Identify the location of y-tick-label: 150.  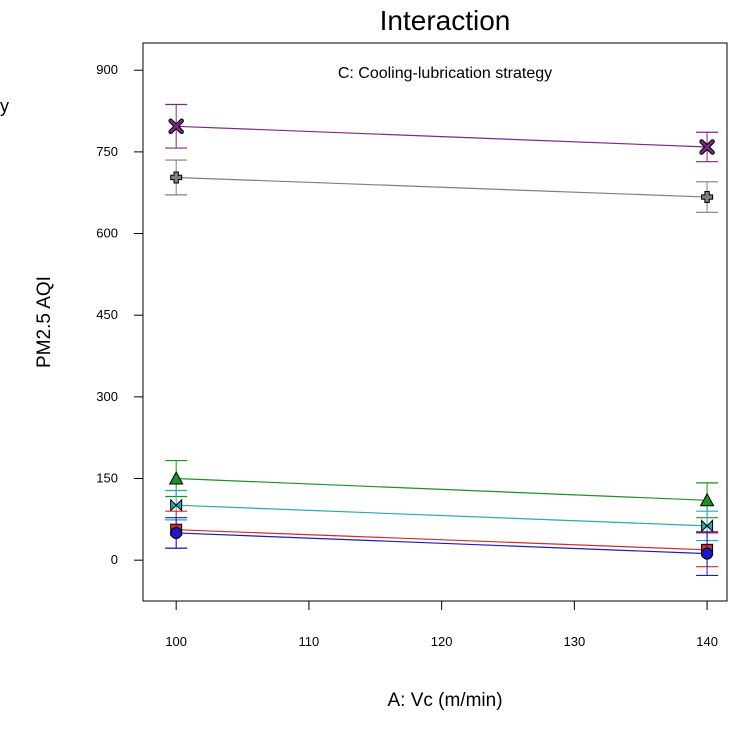
(107, 478).